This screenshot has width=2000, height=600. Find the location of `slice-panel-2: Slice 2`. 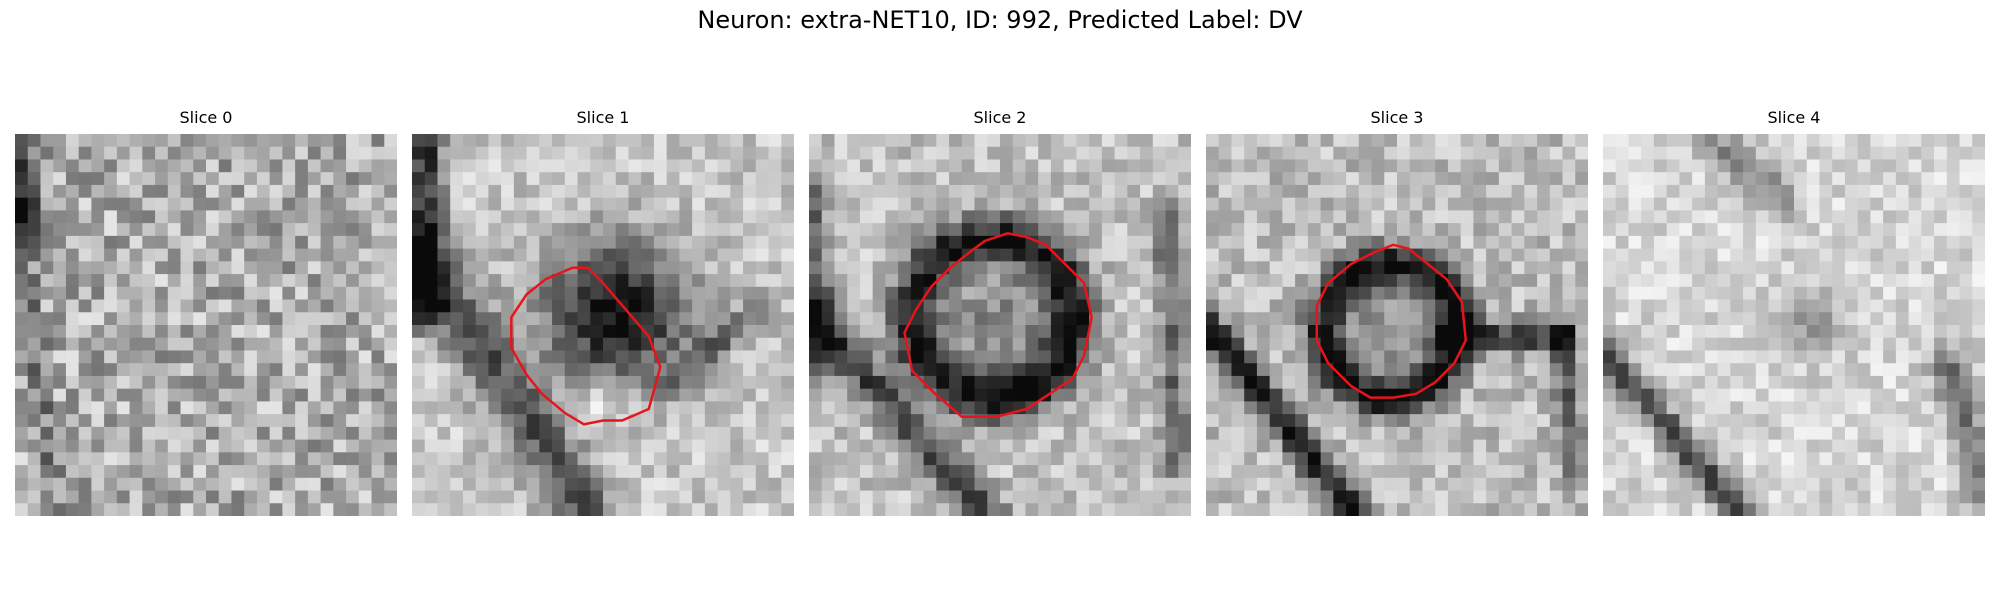

slice-panel-2: Slice 2 is located at coordinates (1000, 316).